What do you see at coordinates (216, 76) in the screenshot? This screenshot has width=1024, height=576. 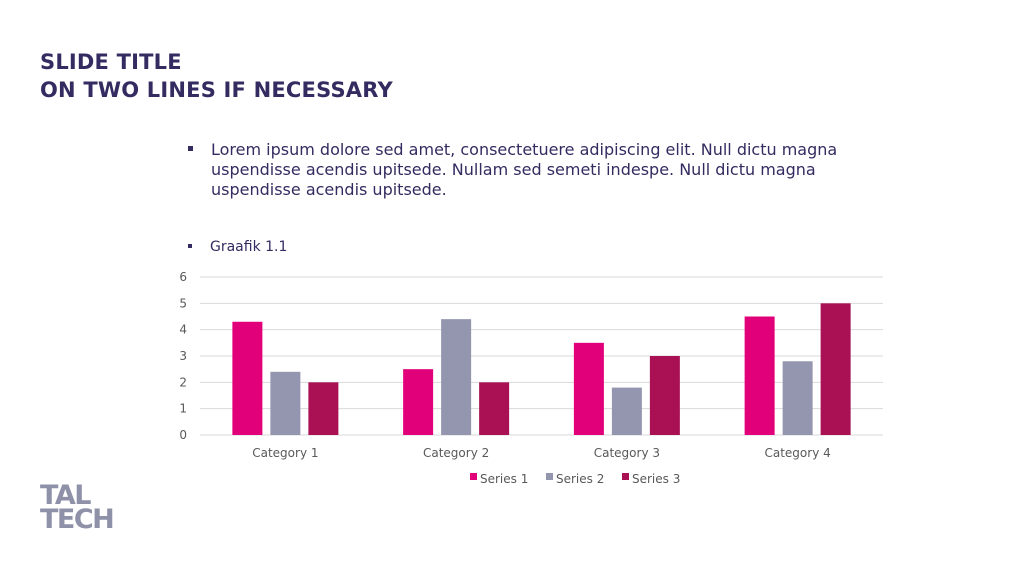 I see `slide-title: SLIDE TITLE ON TWO LINES IF NECESSARY` at bounding box center [216, 76].